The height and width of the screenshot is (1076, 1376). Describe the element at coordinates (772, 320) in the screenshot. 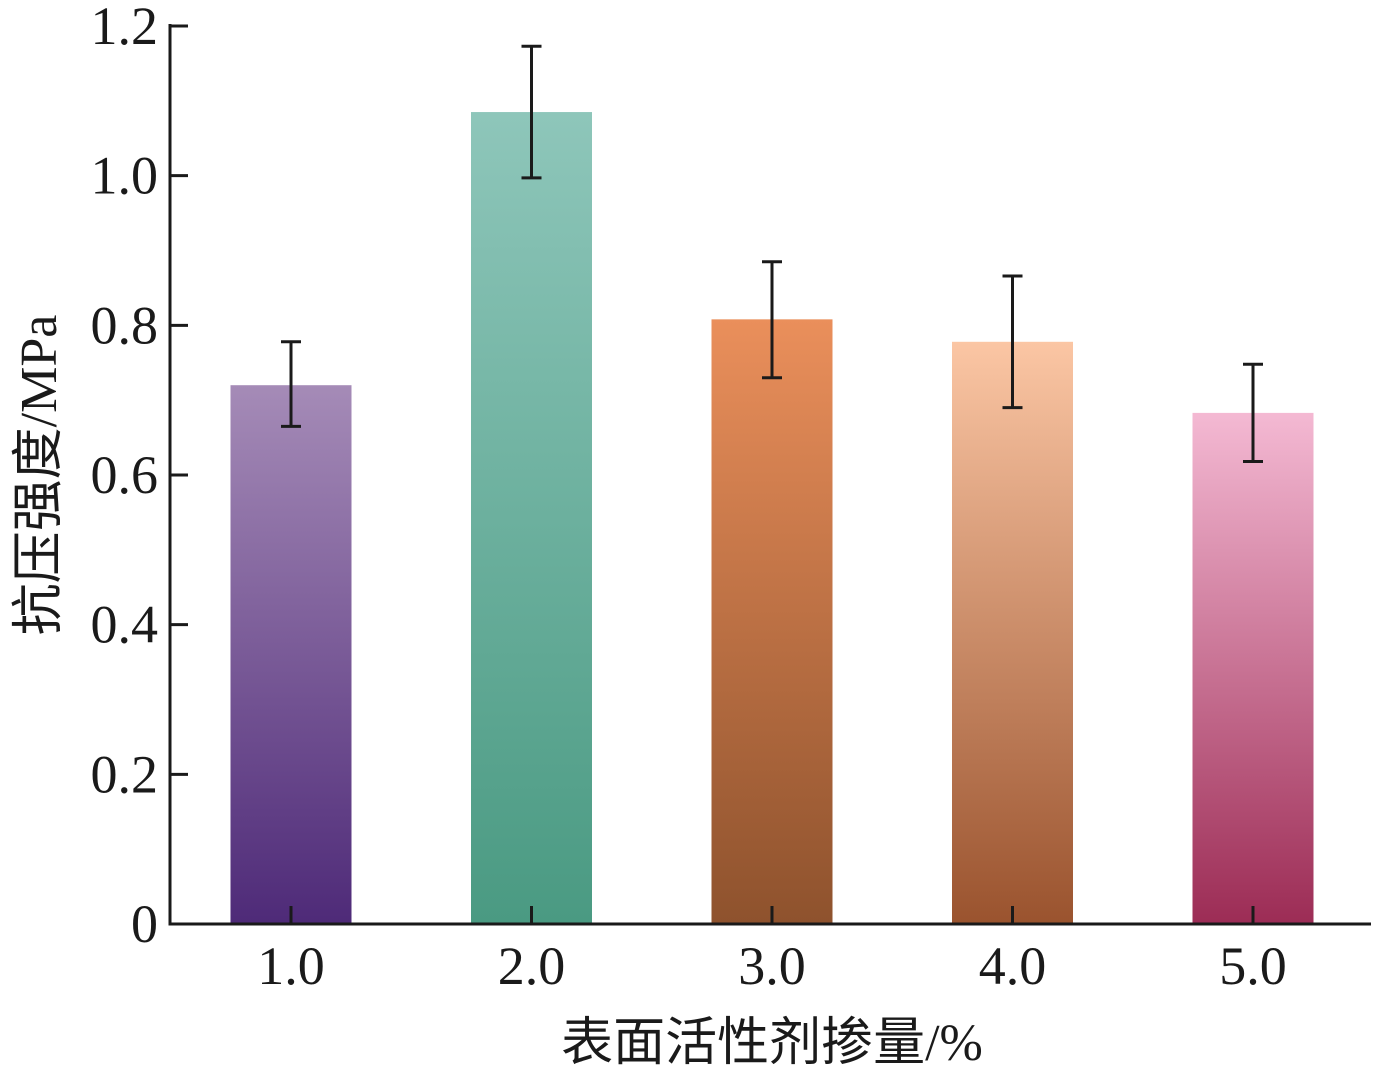

I see `error-bar-3.0` at that location.